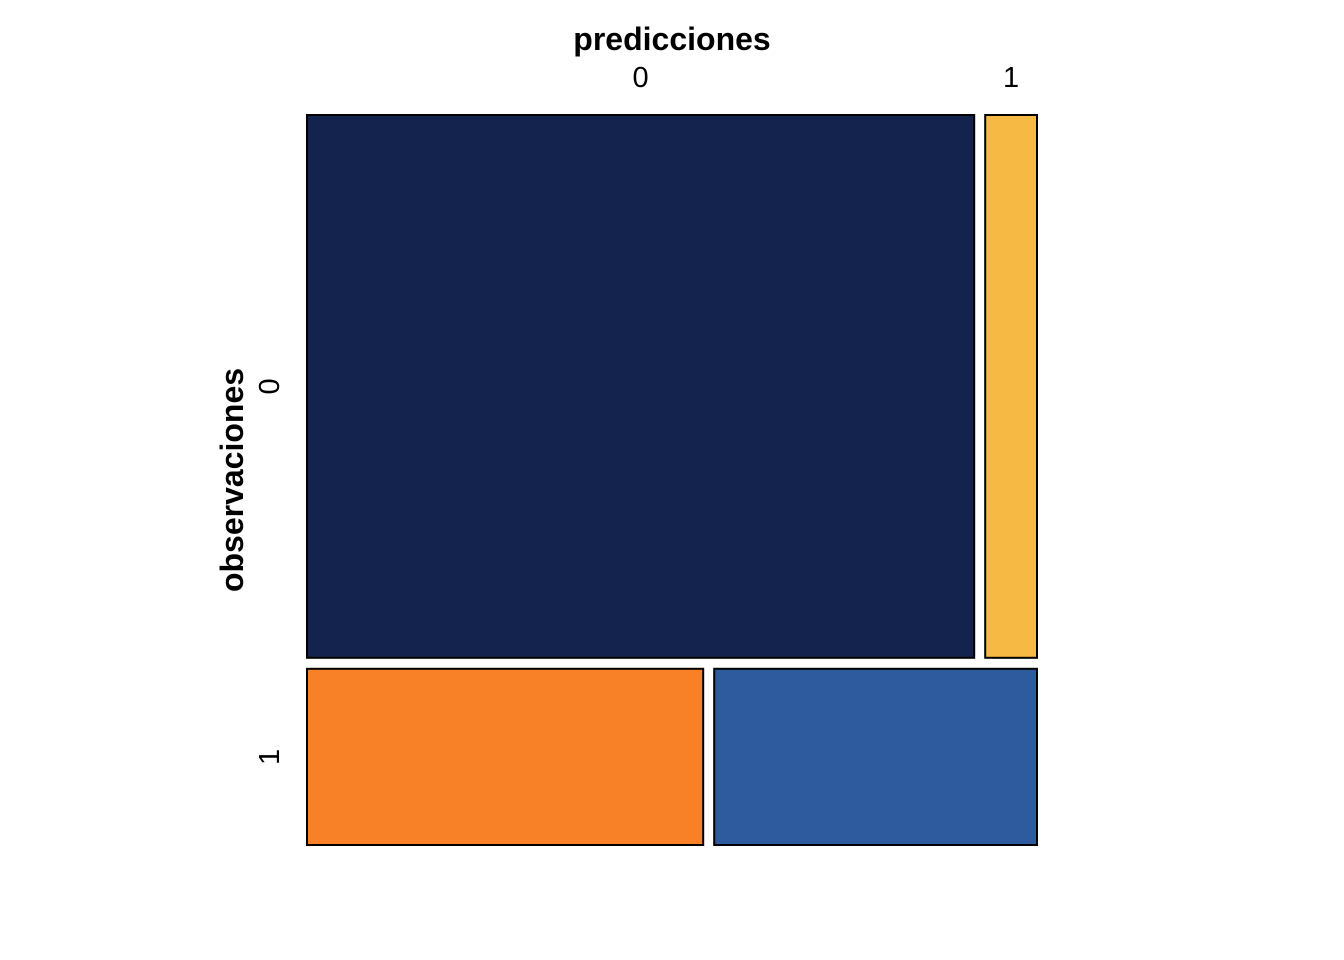 This screenshot has height=960, width=1344. I want to click on y-tick-label: 0, so click(270, 386).